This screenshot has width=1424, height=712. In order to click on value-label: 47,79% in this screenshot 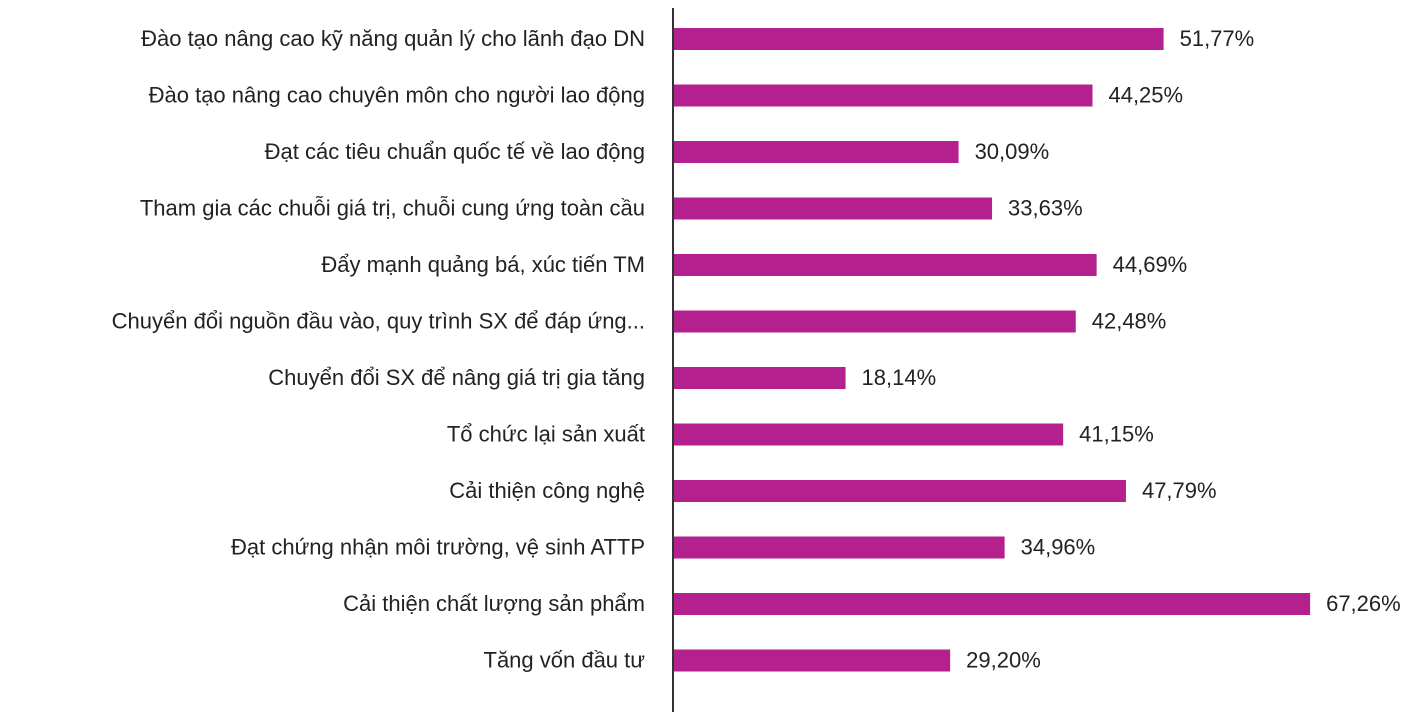, I will do `click(1179, 490)`.